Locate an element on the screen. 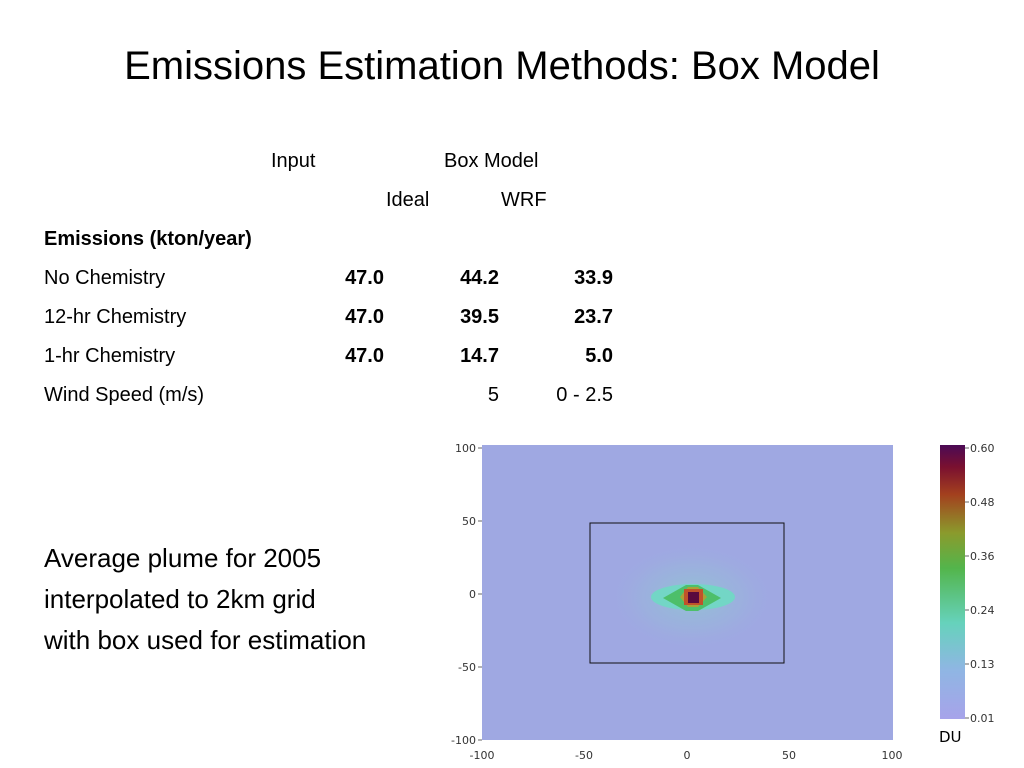  wind-speed-wrf: 0 - 2.5 is located at coordinates (584, 395).